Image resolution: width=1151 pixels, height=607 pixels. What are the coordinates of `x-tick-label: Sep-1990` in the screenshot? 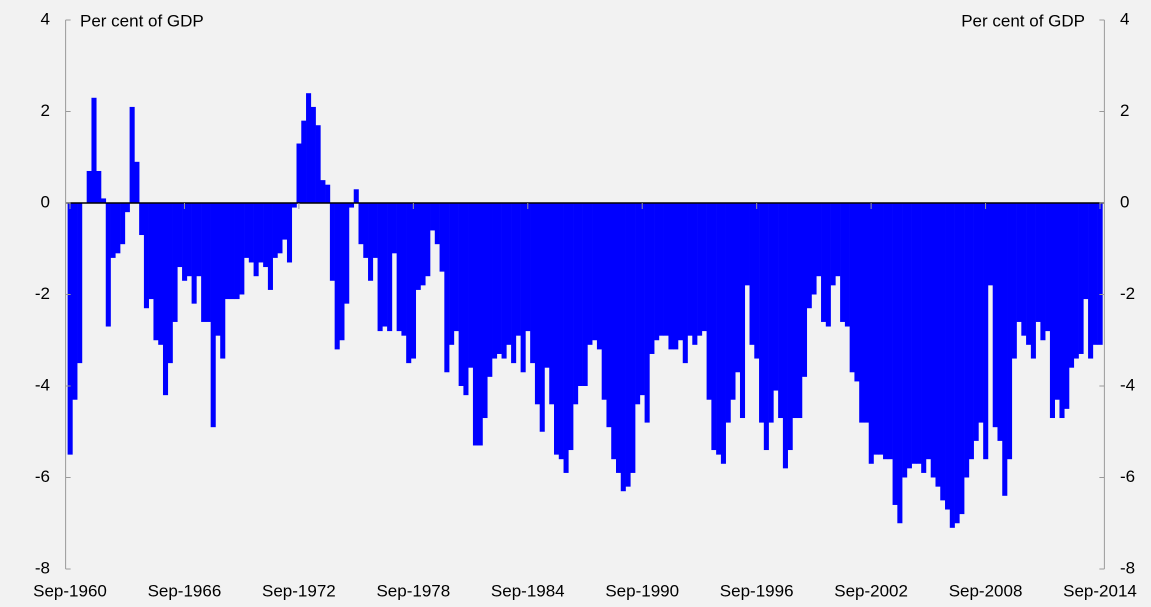 It's located at (642, 590).